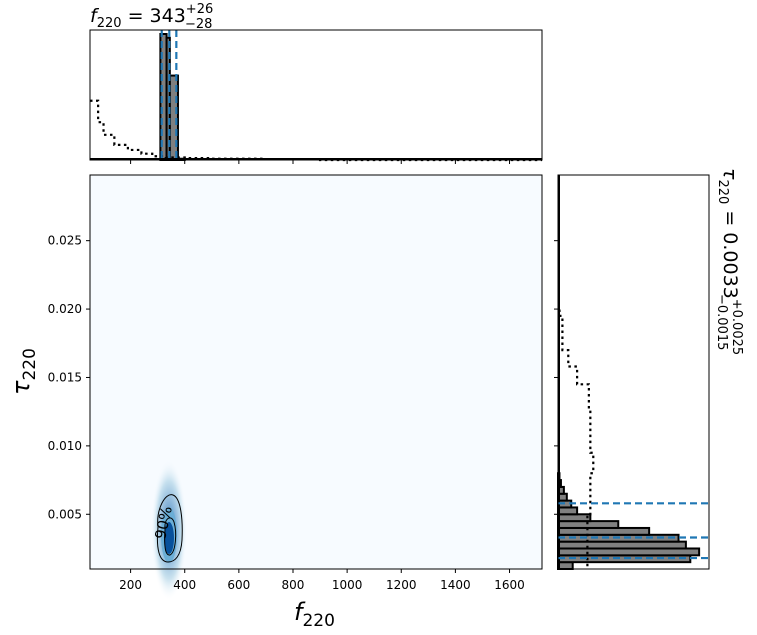 This screenshot has width=757, height=635. Describe the element at coordinates (316, 97) in the screenshot. I see `top-posterior-bins` at that location.